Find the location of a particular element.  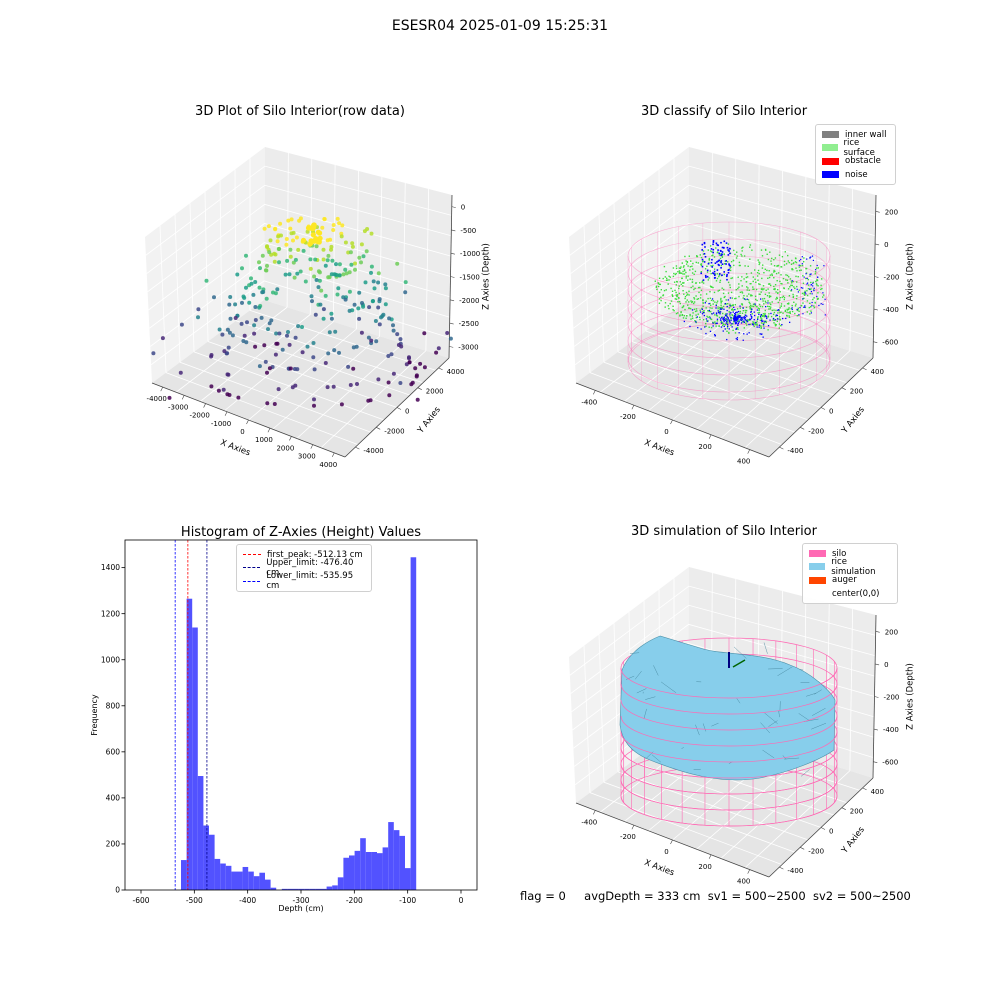

classify-legend: inner wall rice surface obstacle noise is located at coordinates (855, 155).